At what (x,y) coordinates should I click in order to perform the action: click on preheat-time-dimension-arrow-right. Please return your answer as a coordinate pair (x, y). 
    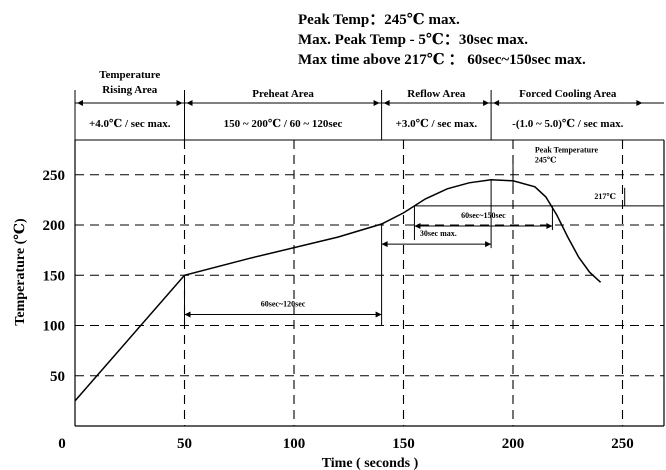
    Looking at the image, I should click on (378, 314).